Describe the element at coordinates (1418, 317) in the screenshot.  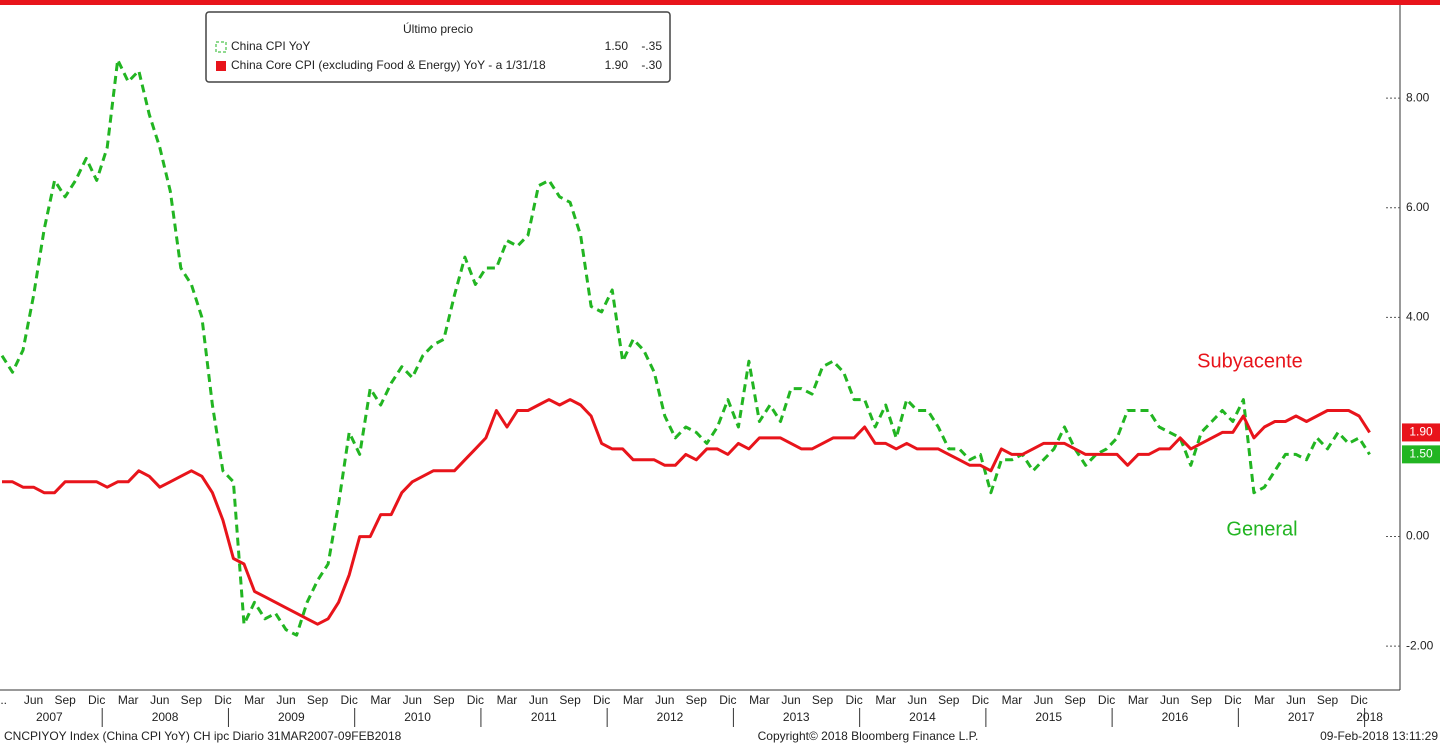
I see `y-tick-label: 4.00` at that location.